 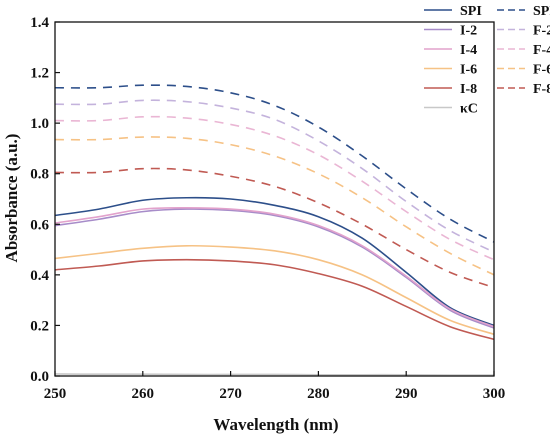 What do you see at coordinates (11, 198) in the screenshot?
I see `y-axis-label: Absorbance (a.u.)` at bounding box center [11, 198].